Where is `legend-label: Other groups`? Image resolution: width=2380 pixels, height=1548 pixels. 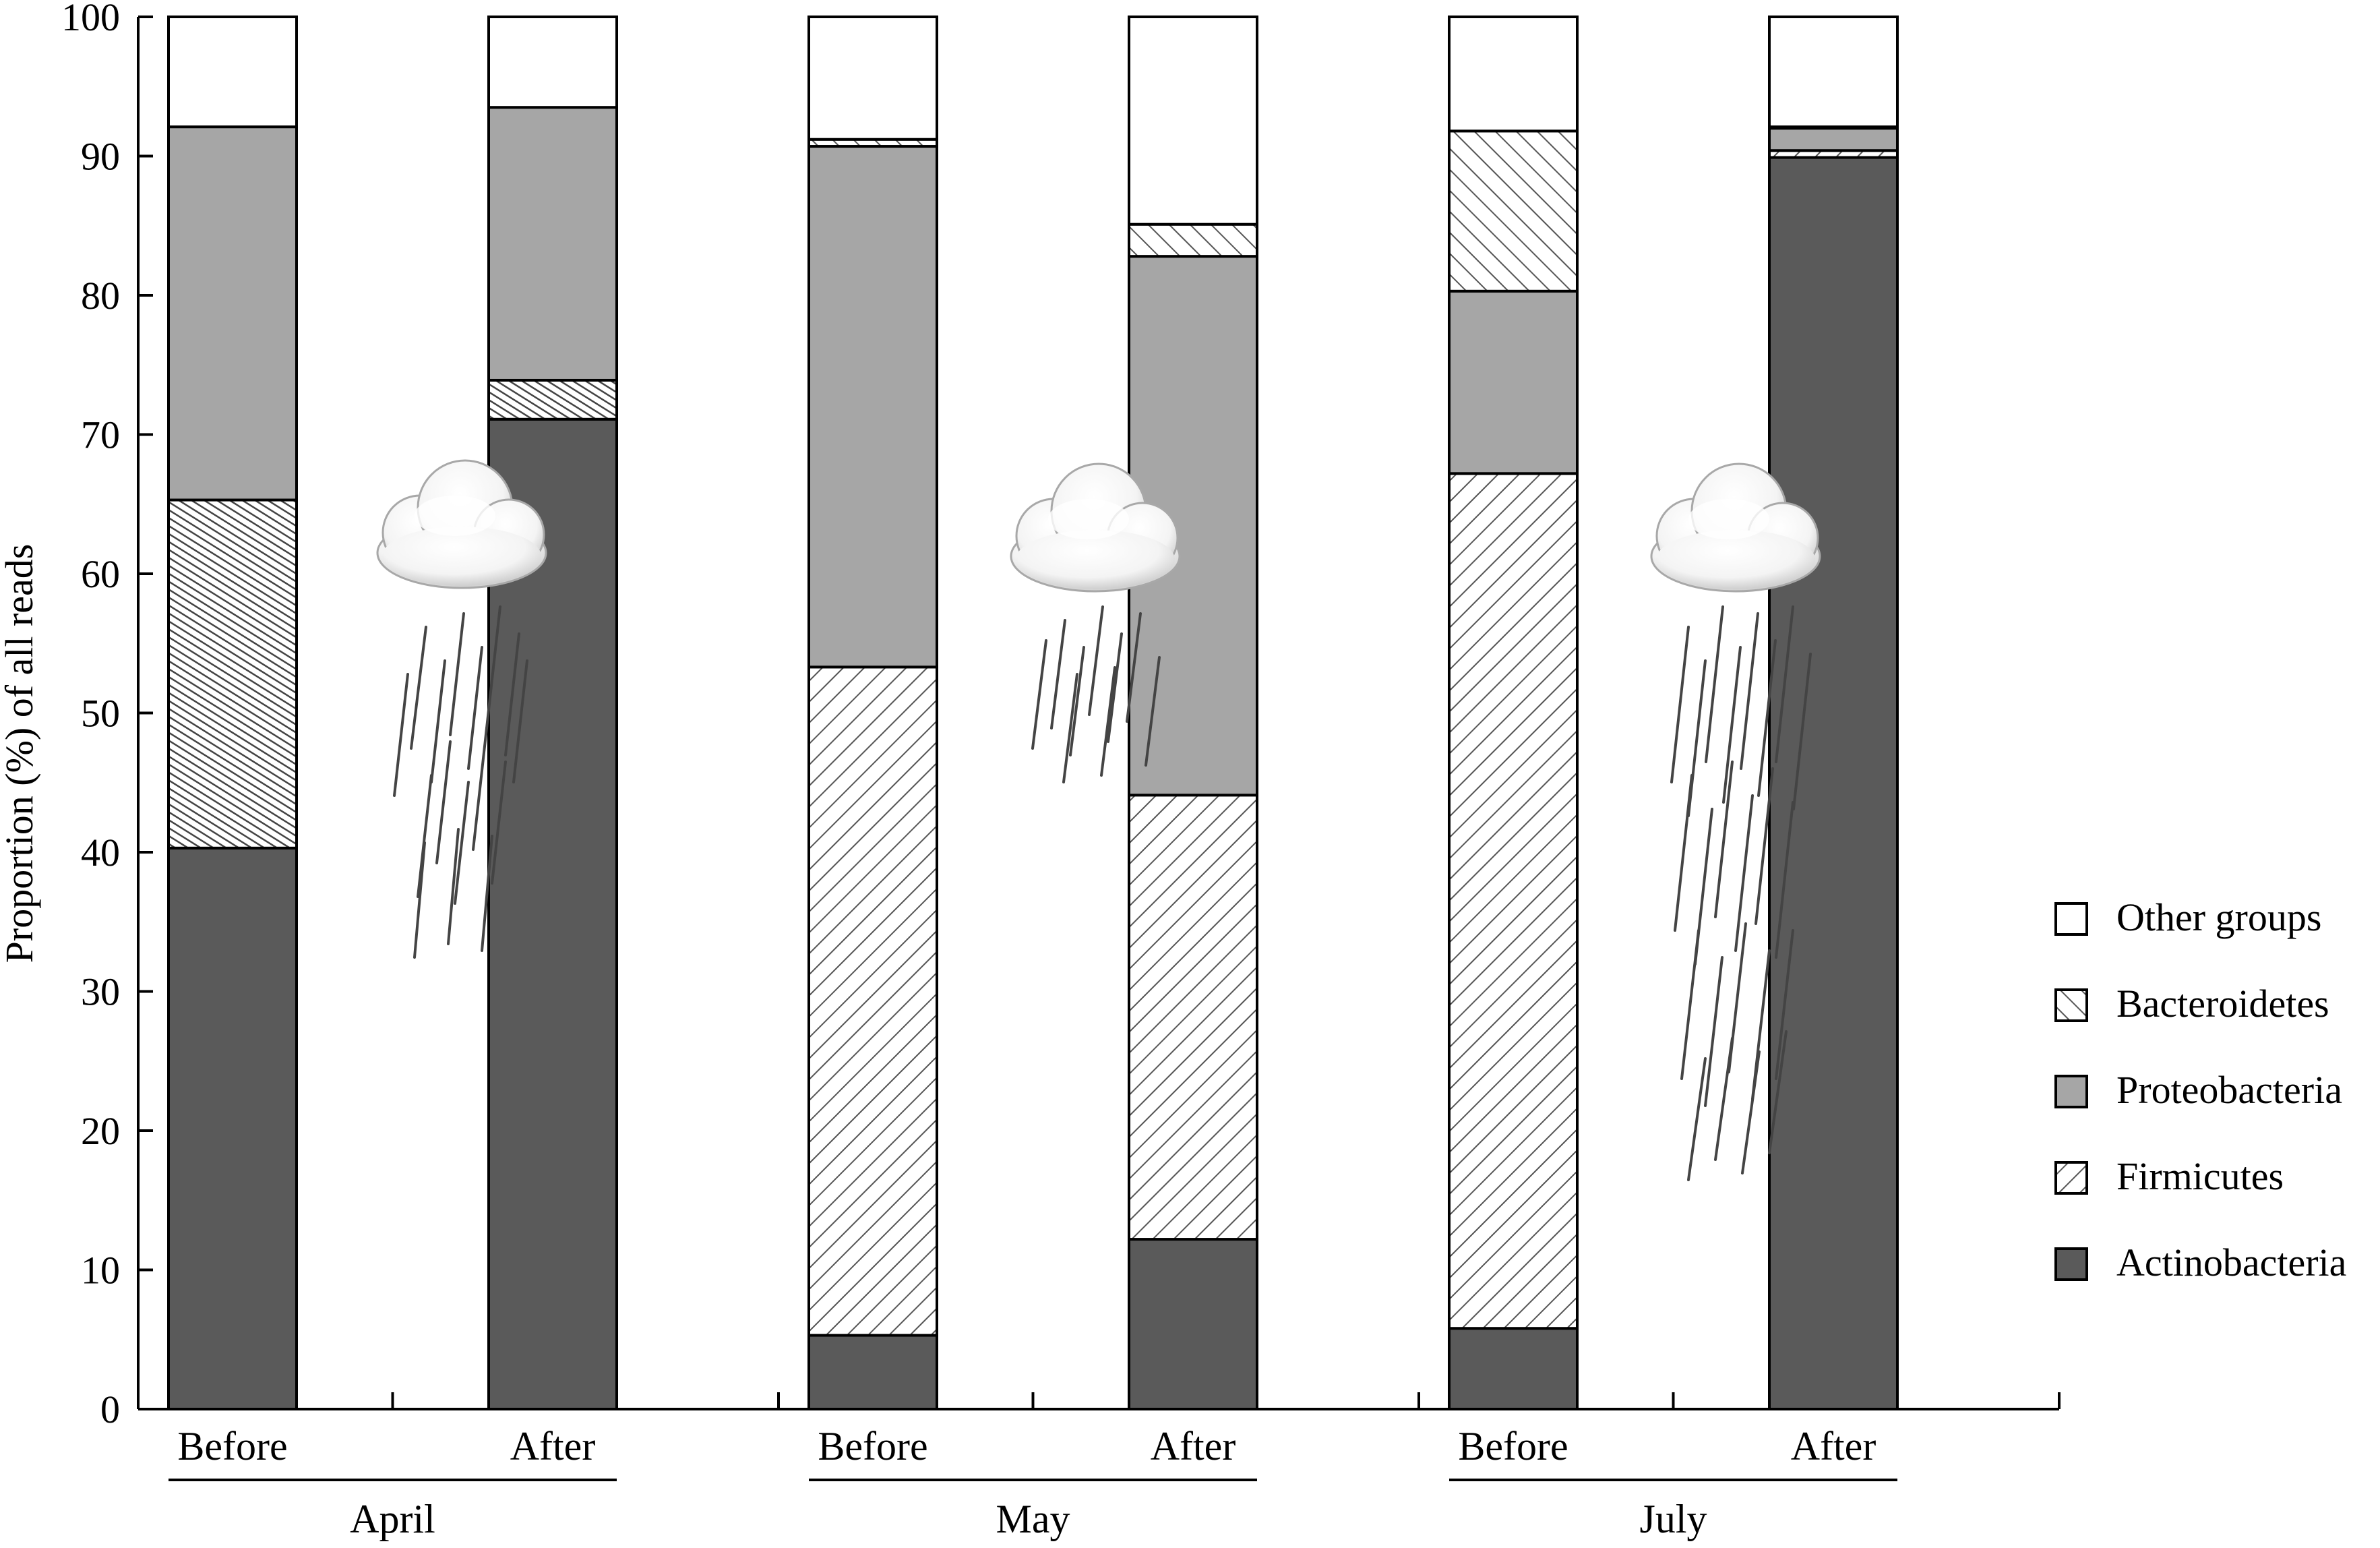
legend-label: Other groups is located at coordinates (2218, 917).